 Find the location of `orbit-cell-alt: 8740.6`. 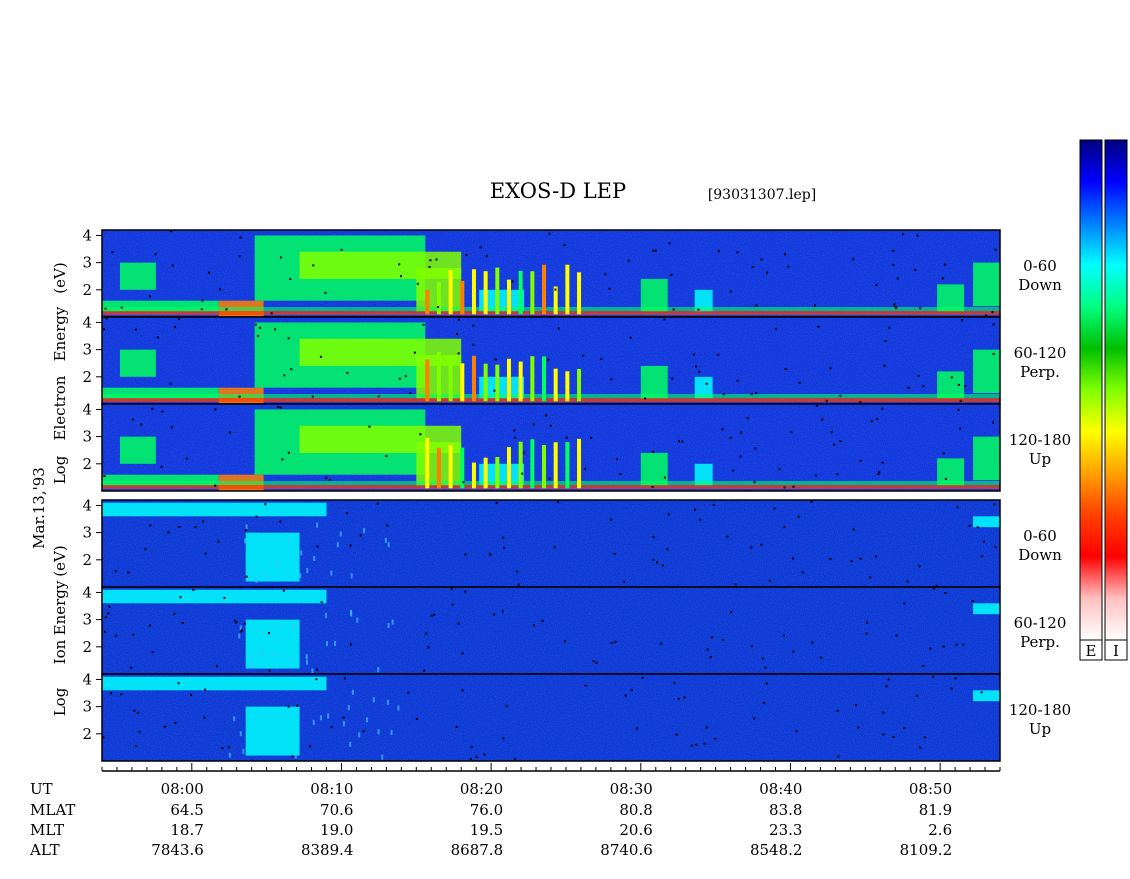

orbit-cell-alt: 8740.6 is located at coordinates (626, 850).